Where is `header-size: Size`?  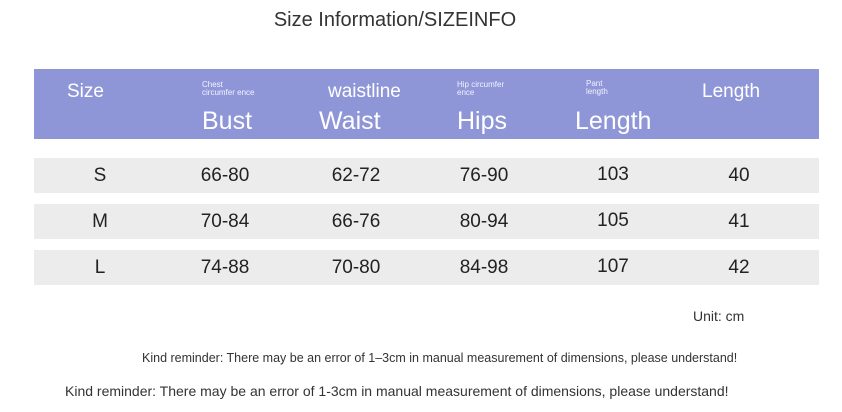 header-size: Size is located at coordinates (85, 91).